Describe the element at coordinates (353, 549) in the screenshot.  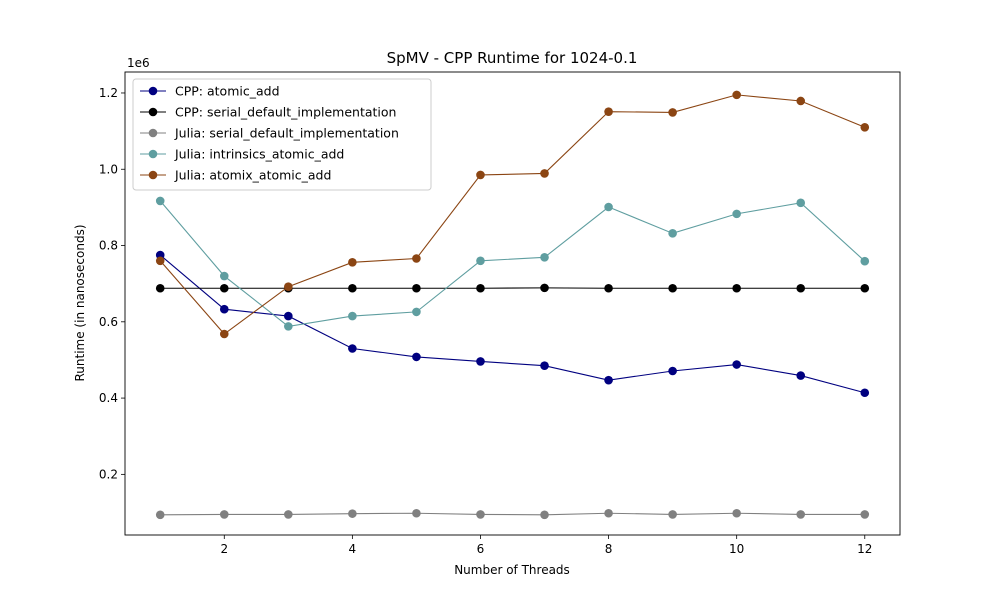
I see `x-tick-label: 4` at that location.